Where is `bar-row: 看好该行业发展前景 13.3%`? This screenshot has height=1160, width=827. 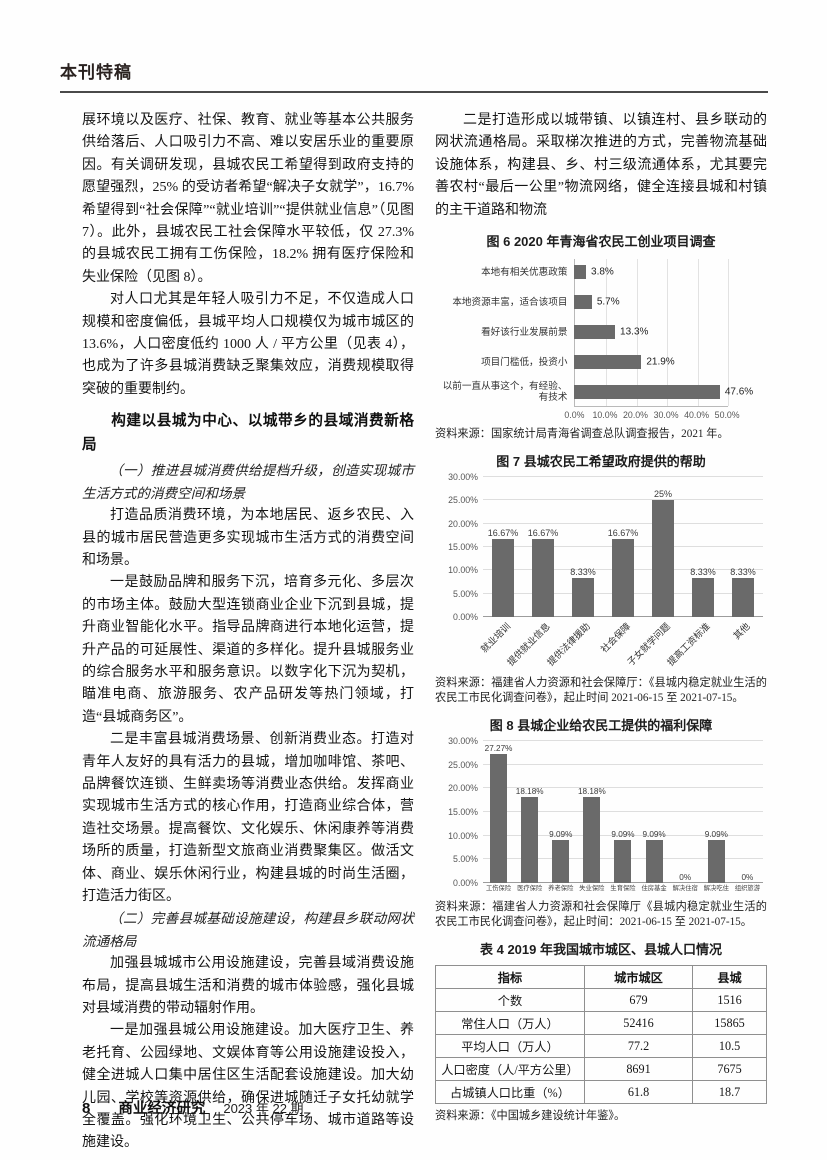 bar-row: 看好该行业发展前景 13.3% is located at coordinates (601, 332).